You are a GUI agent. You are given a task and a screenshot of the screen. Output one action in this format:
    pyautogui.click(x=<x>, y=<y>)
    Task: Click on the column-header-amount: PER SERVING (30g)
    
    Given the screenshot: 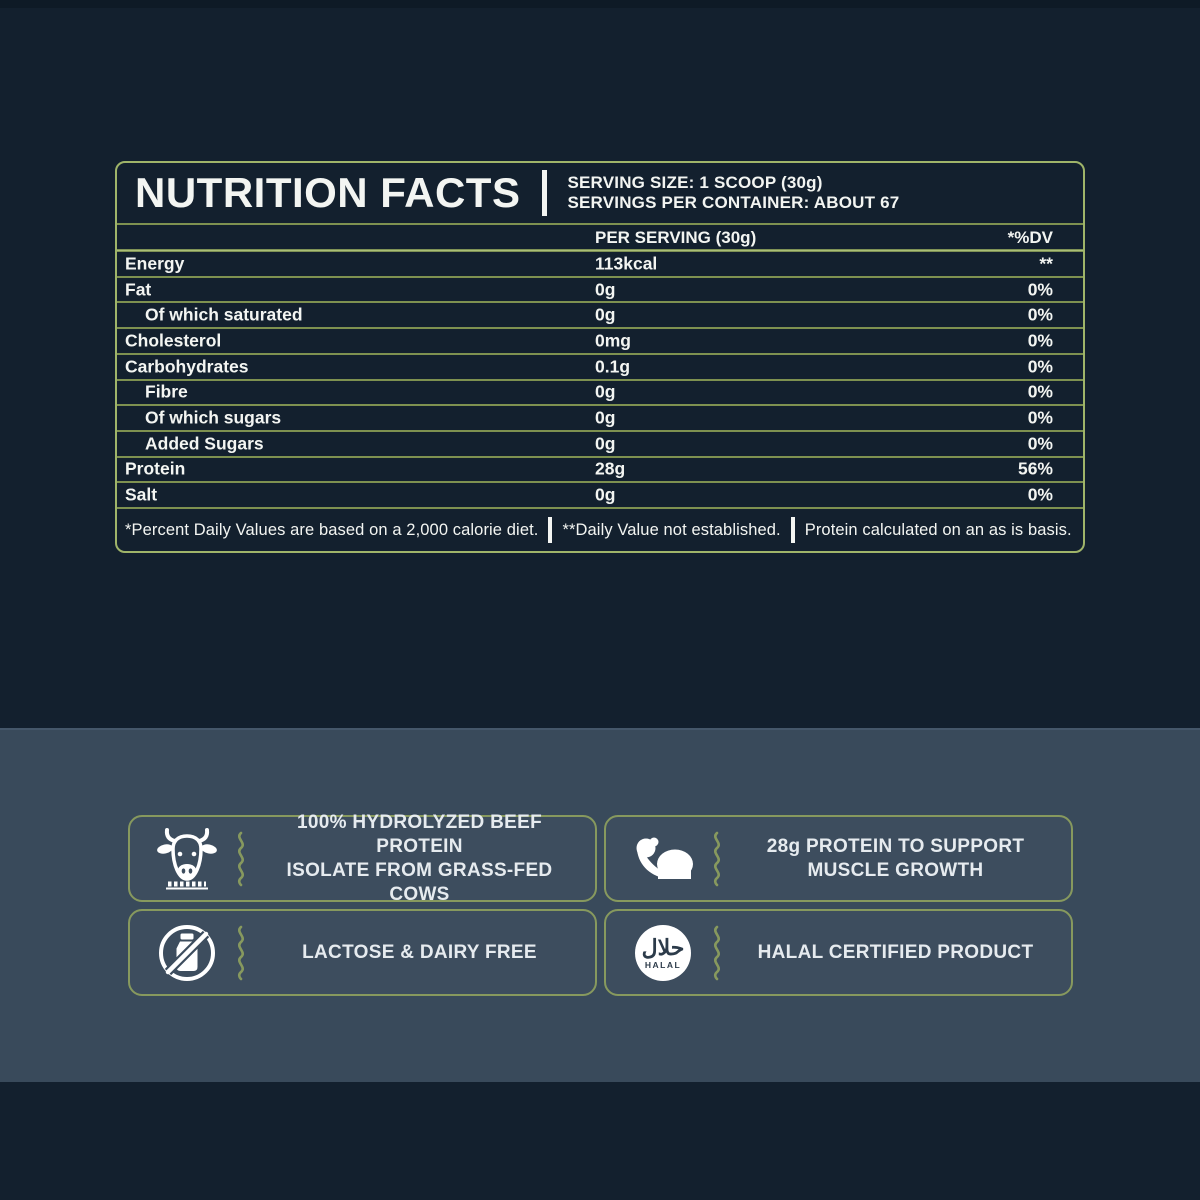 What is the action you would take?
    pyautogui.click(x=676, y=237)
    